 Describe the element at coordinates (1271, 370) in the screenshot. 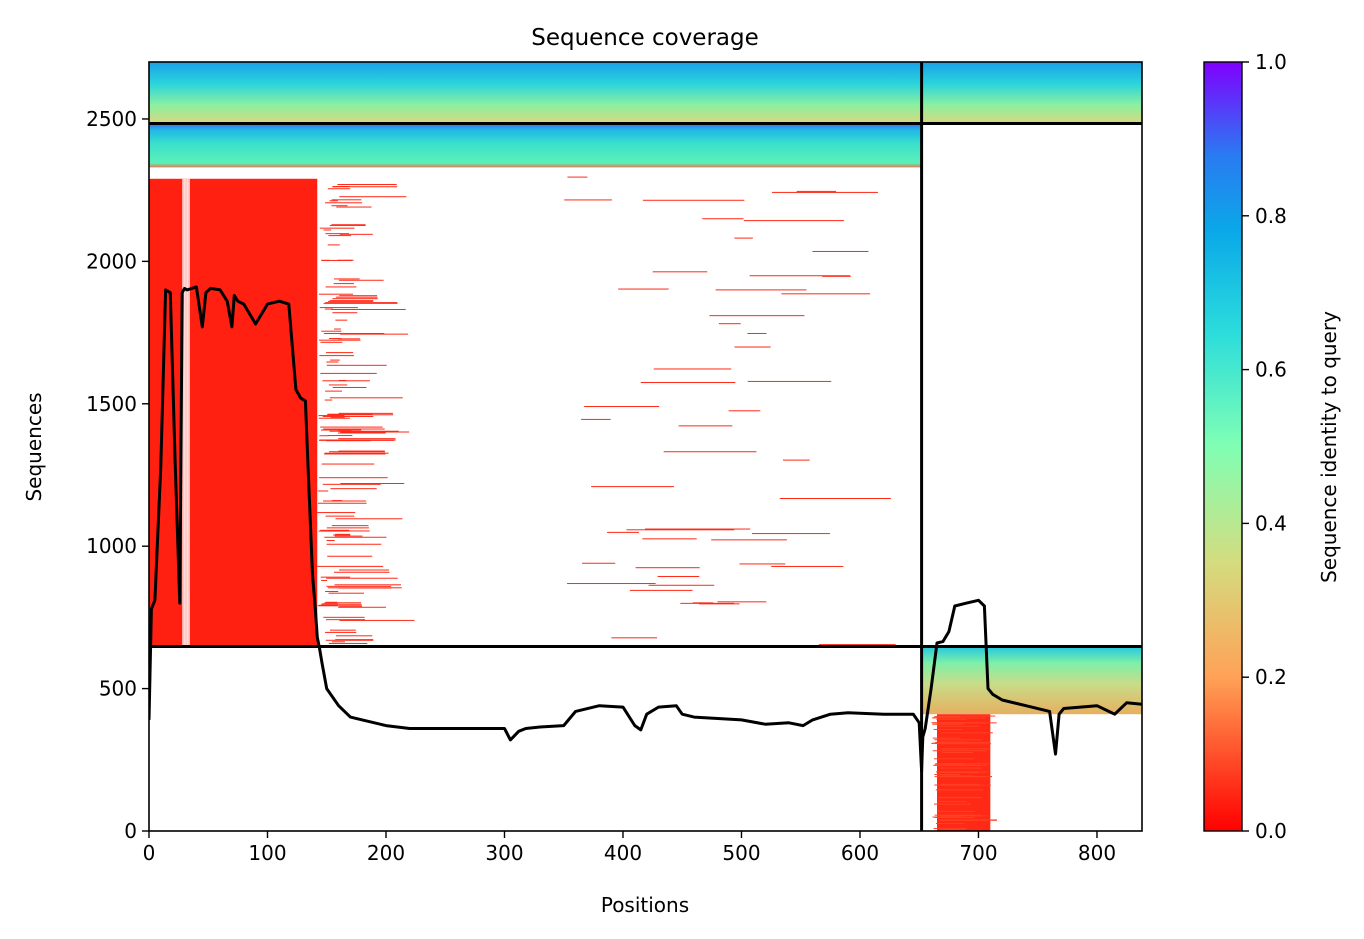

I see `colorbar-tick-label: 0.6` at that location.